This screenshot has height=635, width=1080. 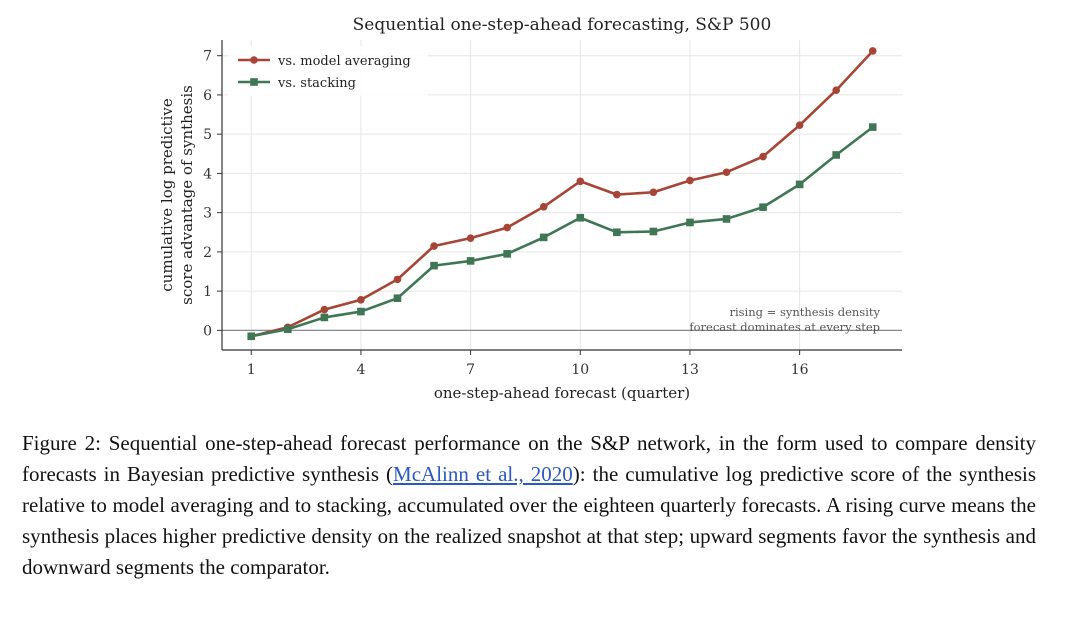 What do you see at coordinates (61, 443) in the screenshot?
I see `caption-label: Figure 2:` at bounding box center [61, 443].